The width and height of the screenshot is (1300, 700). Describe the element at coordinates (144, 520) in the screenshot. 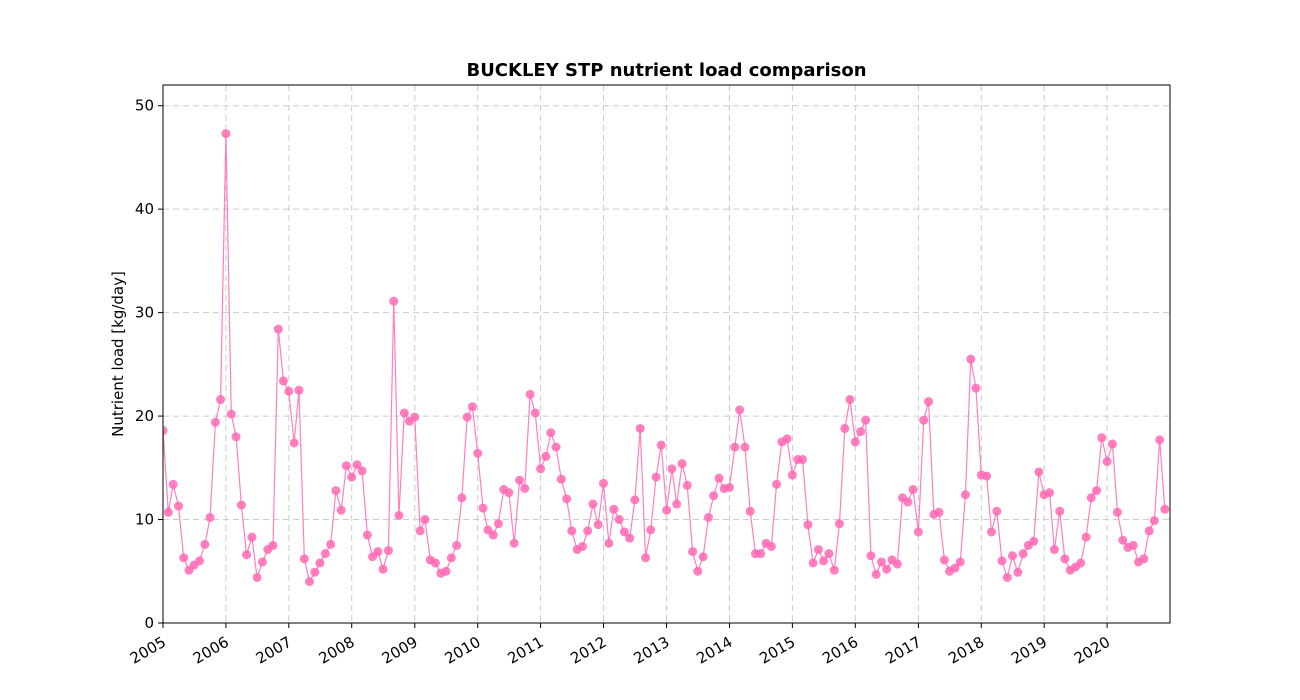

I see `y-tick-label: 10` at that location.